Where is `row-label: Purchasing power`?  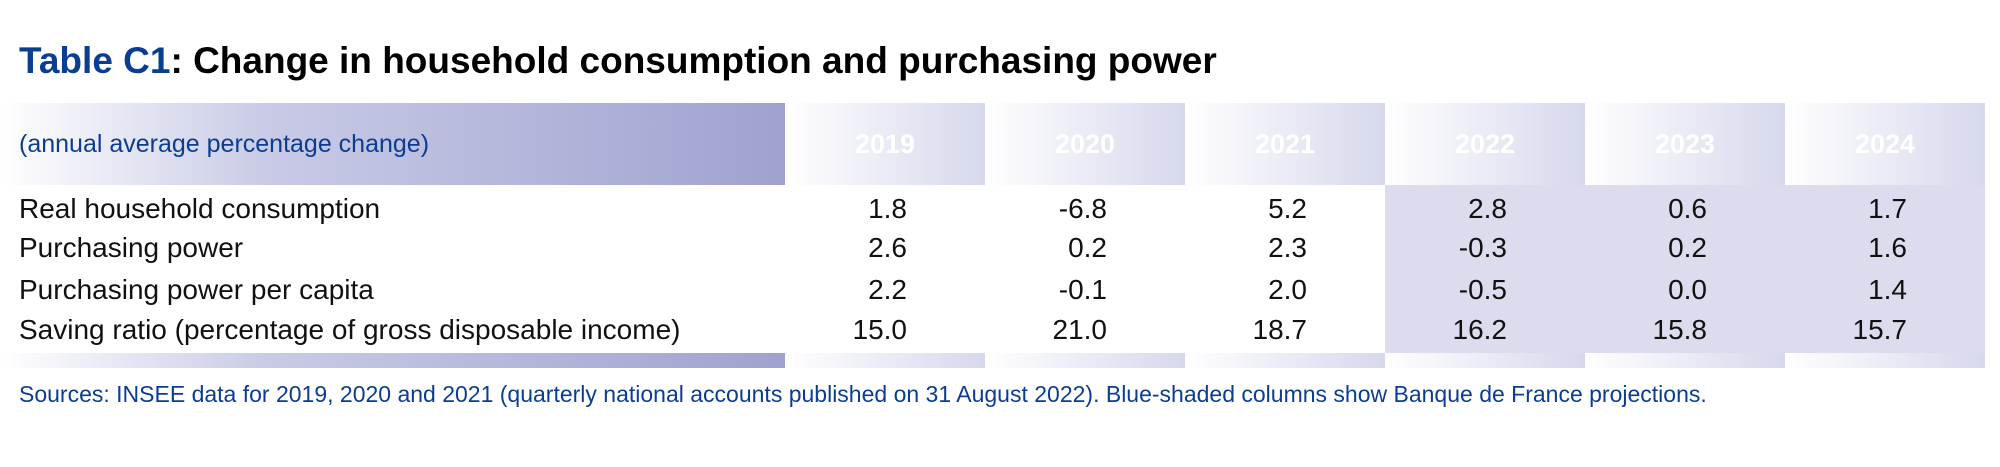
row-label: Purchasing power is located at coordinates (131, 247).